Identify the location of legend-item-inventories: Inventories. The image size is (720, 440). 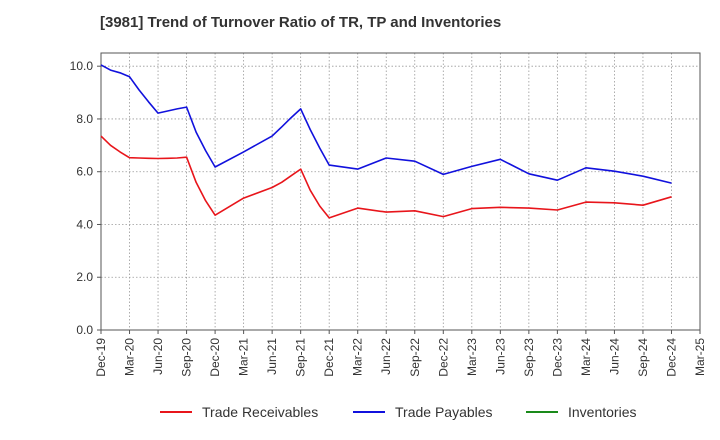
(581, 412).